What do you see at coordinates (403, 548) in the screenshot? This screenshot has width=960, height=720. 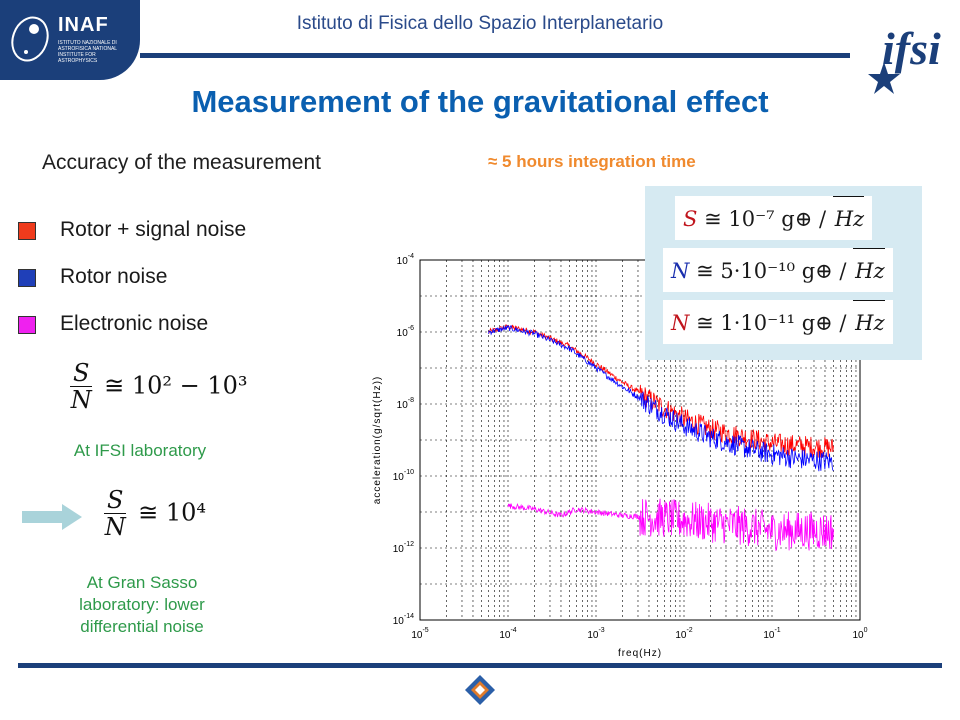 I see `y-tick-label: 10⁻¹²` at bounding box center [403, 548].